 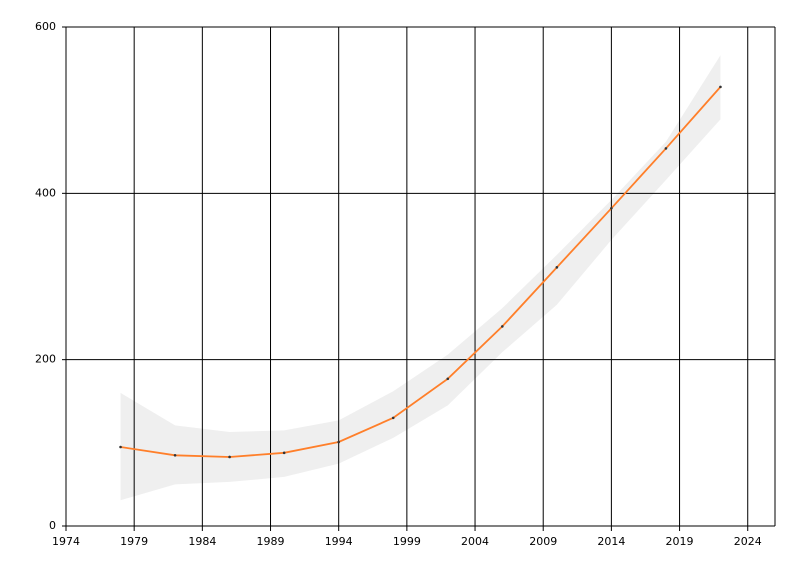 I want to click on y-tick-label: 200, so click(x=45, y=359).